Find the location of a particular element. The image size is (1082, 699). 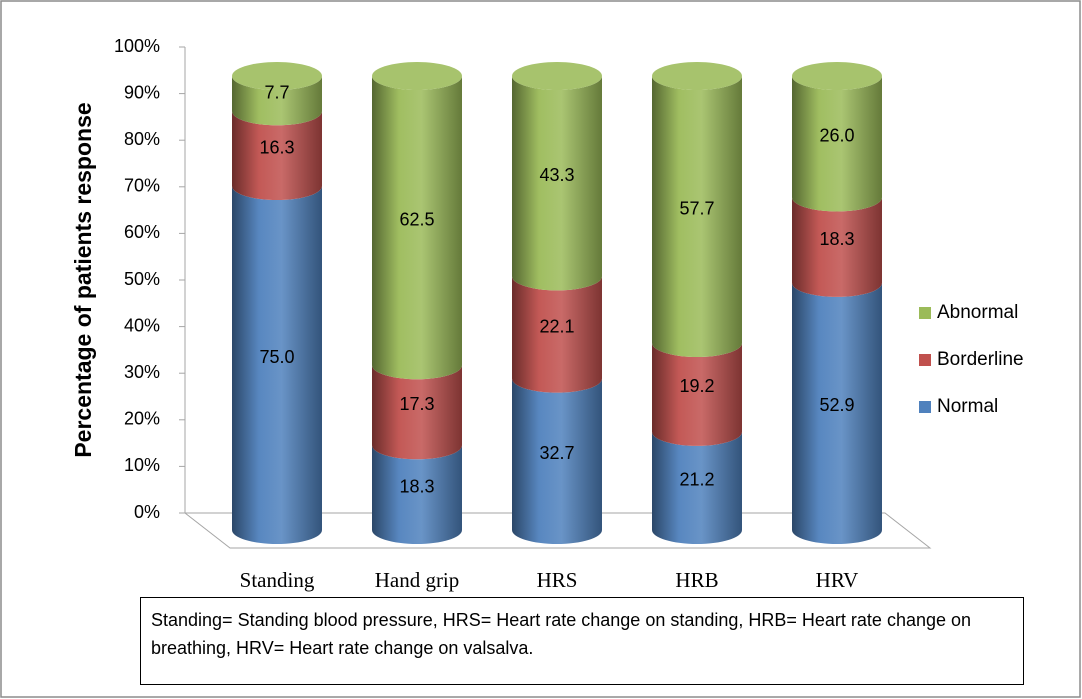

data-label: 52.9 is located at coordinates (836, 405).